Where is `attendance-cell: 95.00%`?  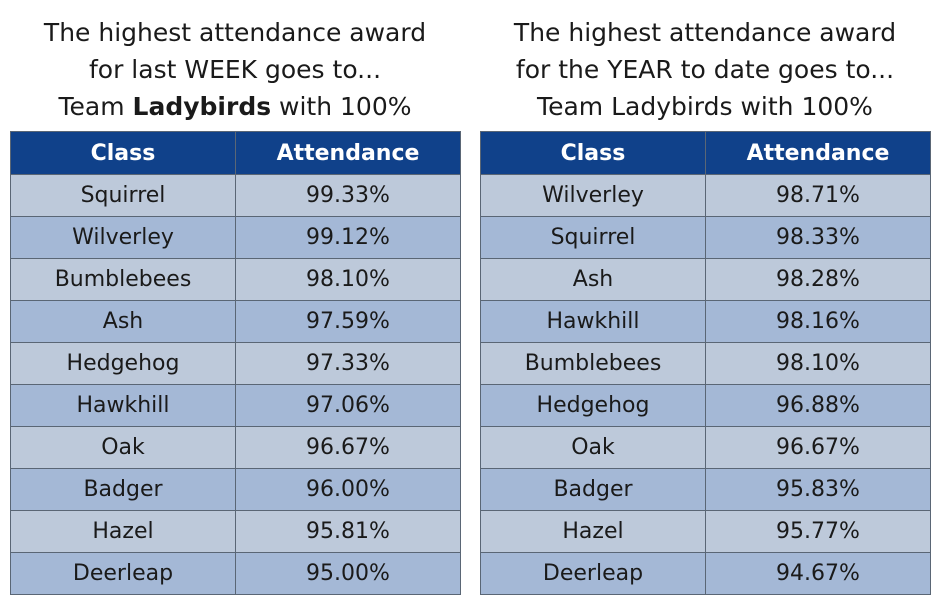
attendance-cell: 95.00% is located at coordinates (348, 573).